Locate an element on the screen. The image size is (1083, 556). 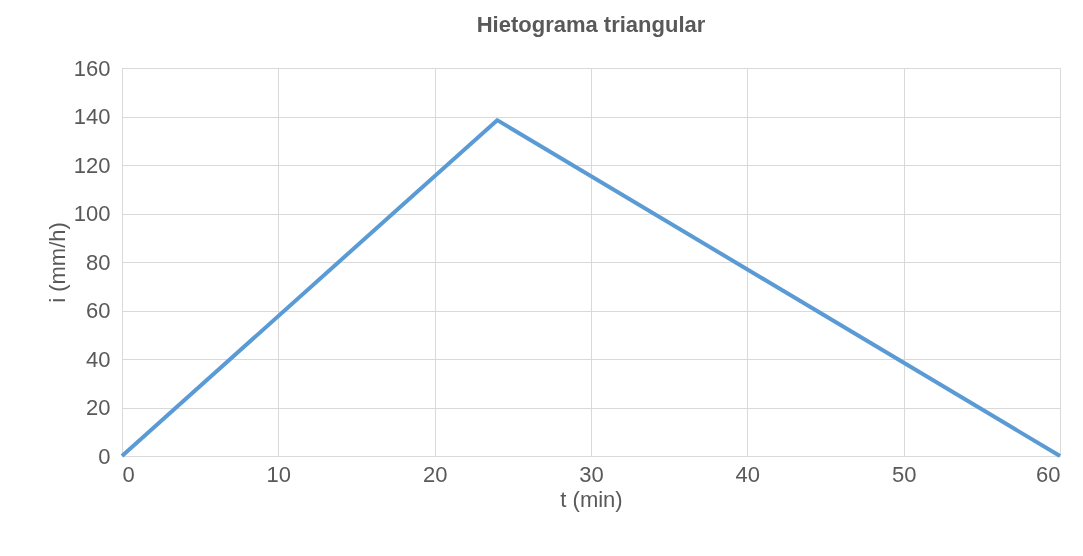
y-tick-label: 60 is located at coordinates (98, 310).